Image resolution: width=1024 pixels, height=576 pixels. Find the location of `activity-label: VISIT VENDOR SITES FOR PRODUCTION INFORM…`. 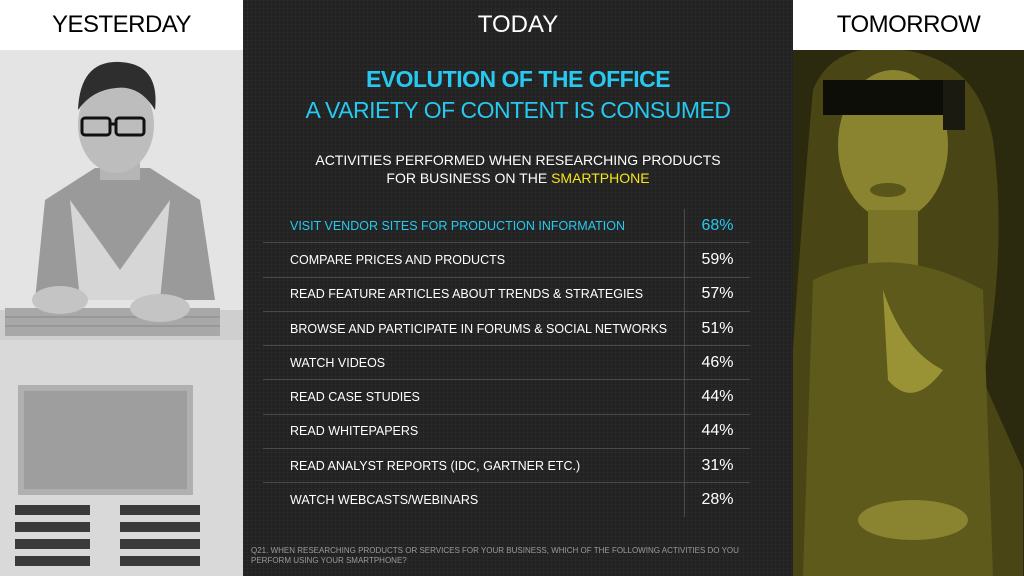

activity-label: VISIT VENDOR SITES FOR PRODUCTION INFORM… is located at coordinates (474, 226).